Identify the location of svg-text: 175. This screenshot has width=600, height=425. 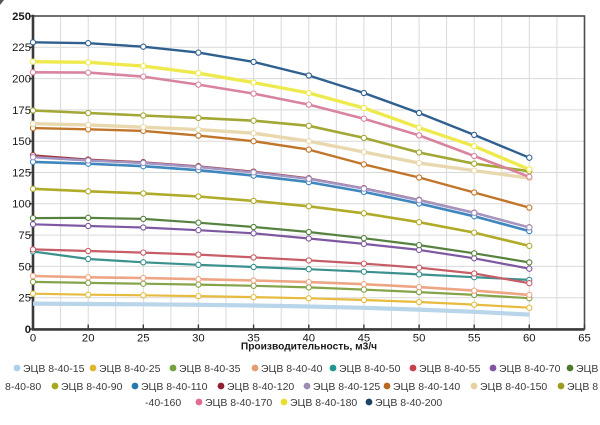
(21, 111).